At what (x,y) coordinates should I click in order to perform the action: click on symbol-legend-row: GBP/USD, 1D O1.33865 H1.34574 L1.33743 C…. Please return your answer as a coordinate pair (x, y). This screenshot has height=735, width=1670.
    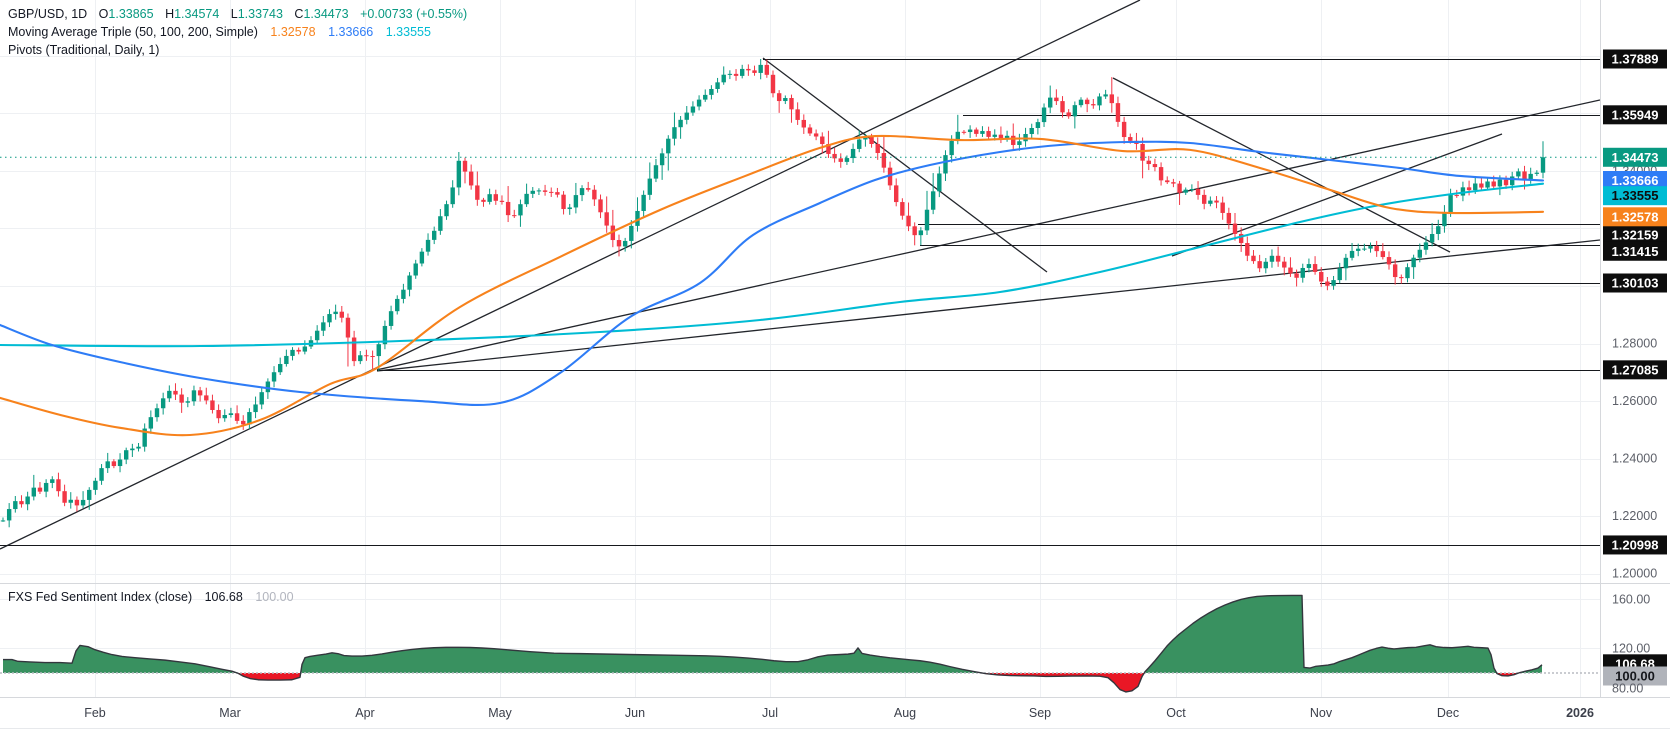
    Looking at the image, I should click on (237, 14).